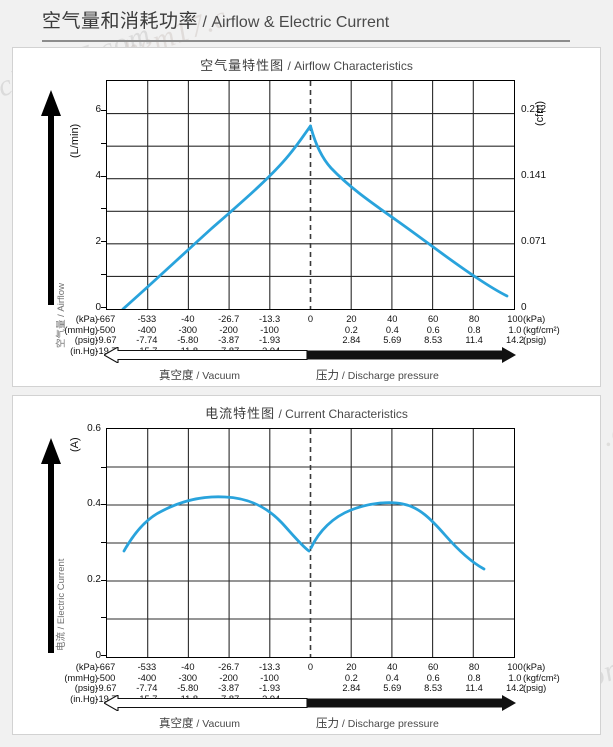 The width and height of the screenshot is (613, 747). I want to click on chart1-yright-0: 0, so click(524, 307).